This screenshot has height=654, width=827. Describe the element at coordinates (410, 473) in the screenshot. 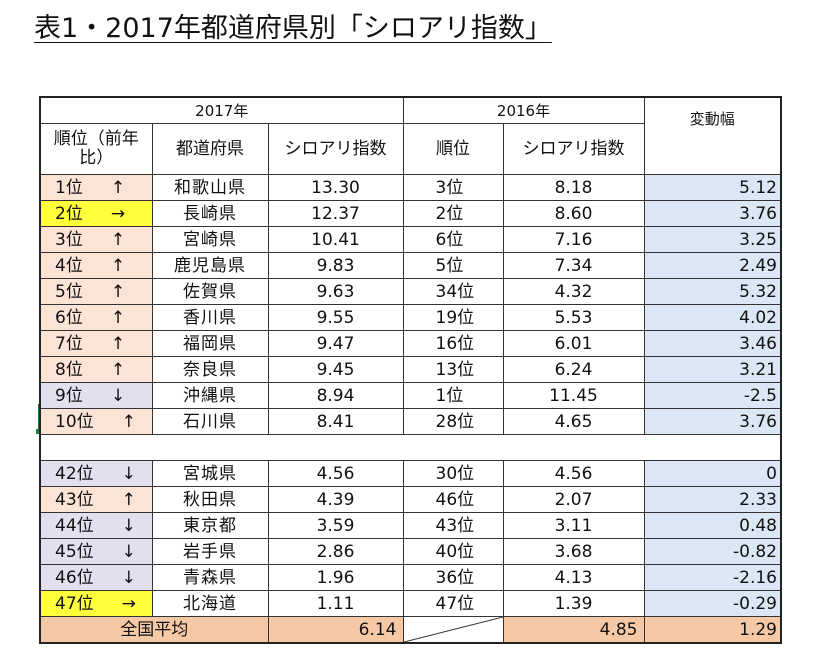

I see `table-row: 42位 ↓ 宮城県 4.56 30位 4.56 0` at that location.